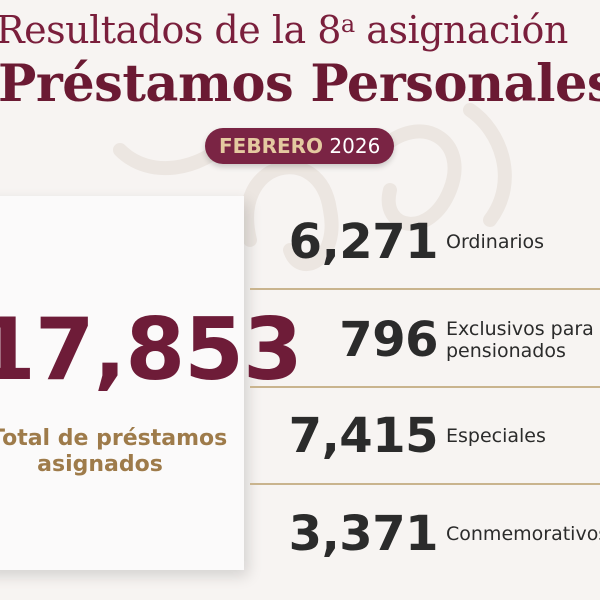  I want to click on stat-row-especiales: 7,415 Especiales, so click(425, 436).